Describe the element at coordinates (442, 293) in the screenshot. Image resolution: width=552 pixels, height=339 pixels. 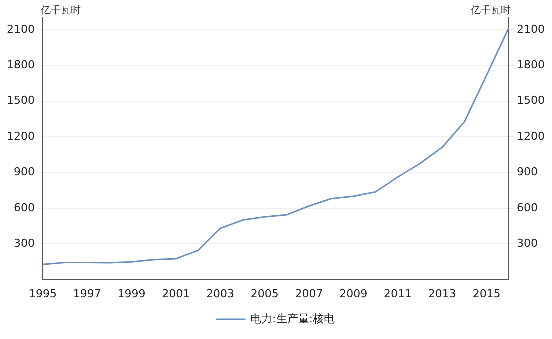
I see `x-tick-label: 2013` at that location.